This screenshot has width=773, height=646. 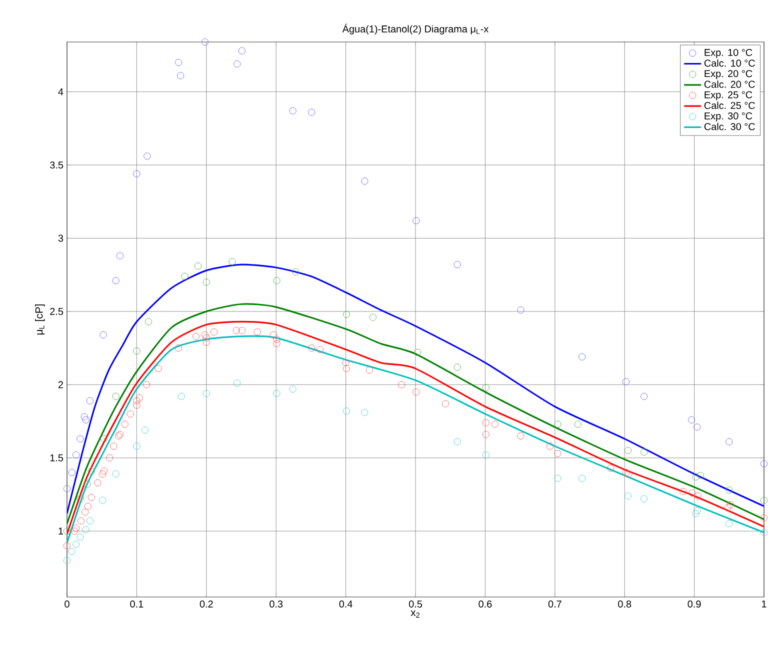 What do you see at coordinates (694, 604) in the screenshot?
I see `x-tick-label: 0.9` at bounding box center [694, 604].